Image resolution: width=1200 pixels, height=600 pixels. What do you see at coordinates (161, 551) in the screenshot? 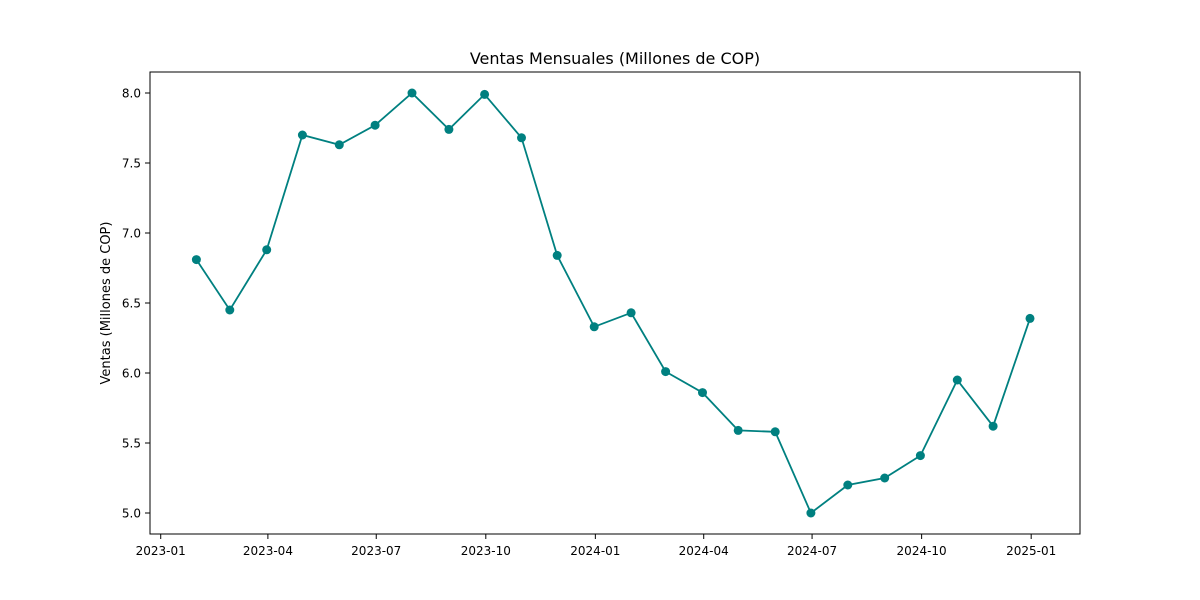
I see `x-tick-label: 2023-01` at bounding box center [161, 551].